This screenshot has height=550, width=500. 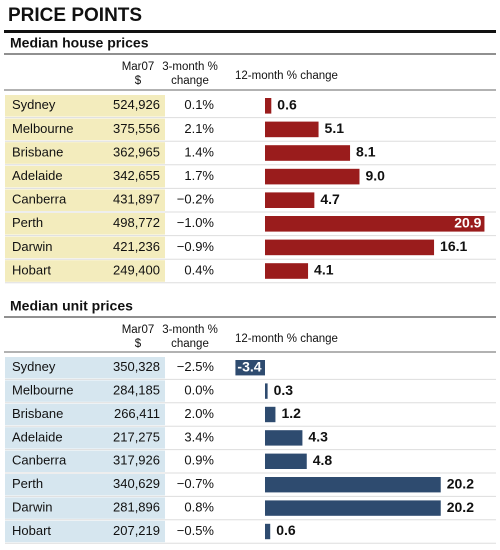 I want to click on change-3m: −0.2%, so click(x=196, y=199).